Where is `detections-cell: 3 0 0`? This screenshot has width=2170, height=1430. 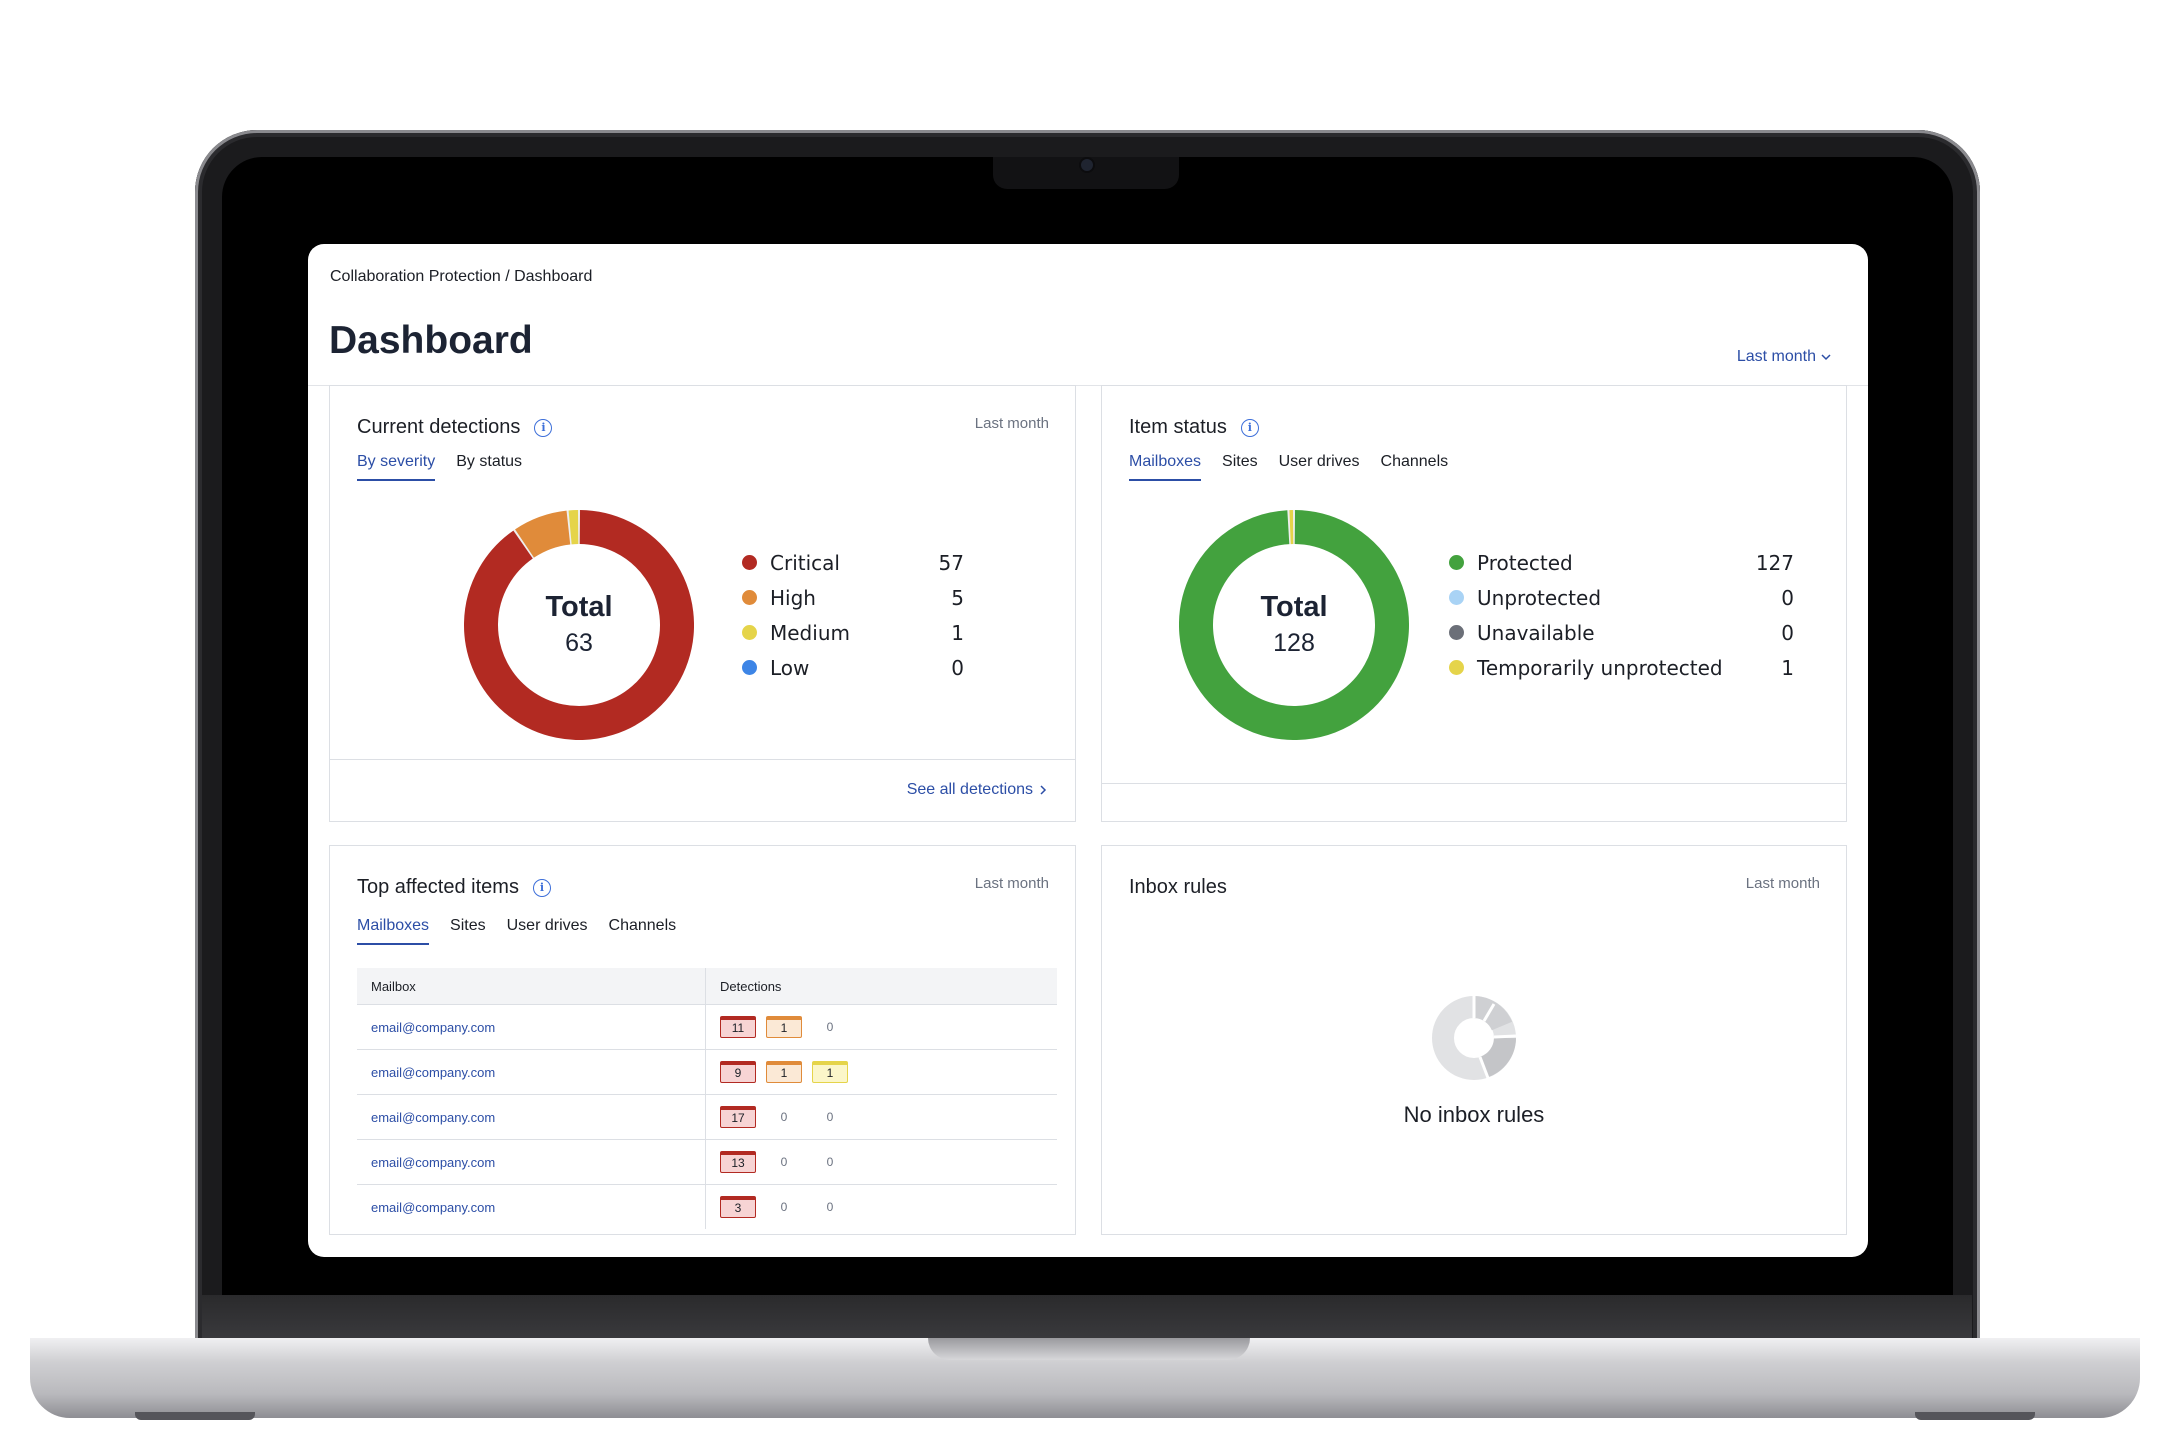
detections-cell: 3 0 0 is located at coordinates (881, 1207).